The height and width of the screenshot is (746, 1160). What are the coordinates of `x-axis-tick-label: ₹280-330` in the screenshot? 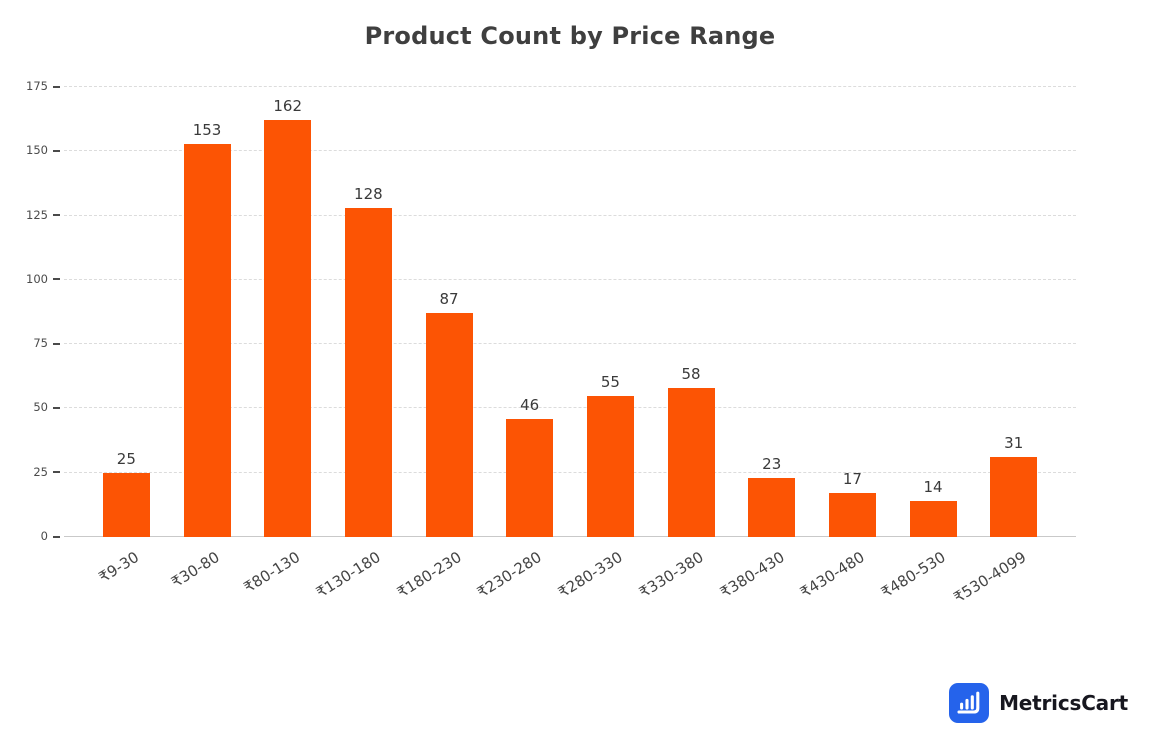 It's located at (590, 575).